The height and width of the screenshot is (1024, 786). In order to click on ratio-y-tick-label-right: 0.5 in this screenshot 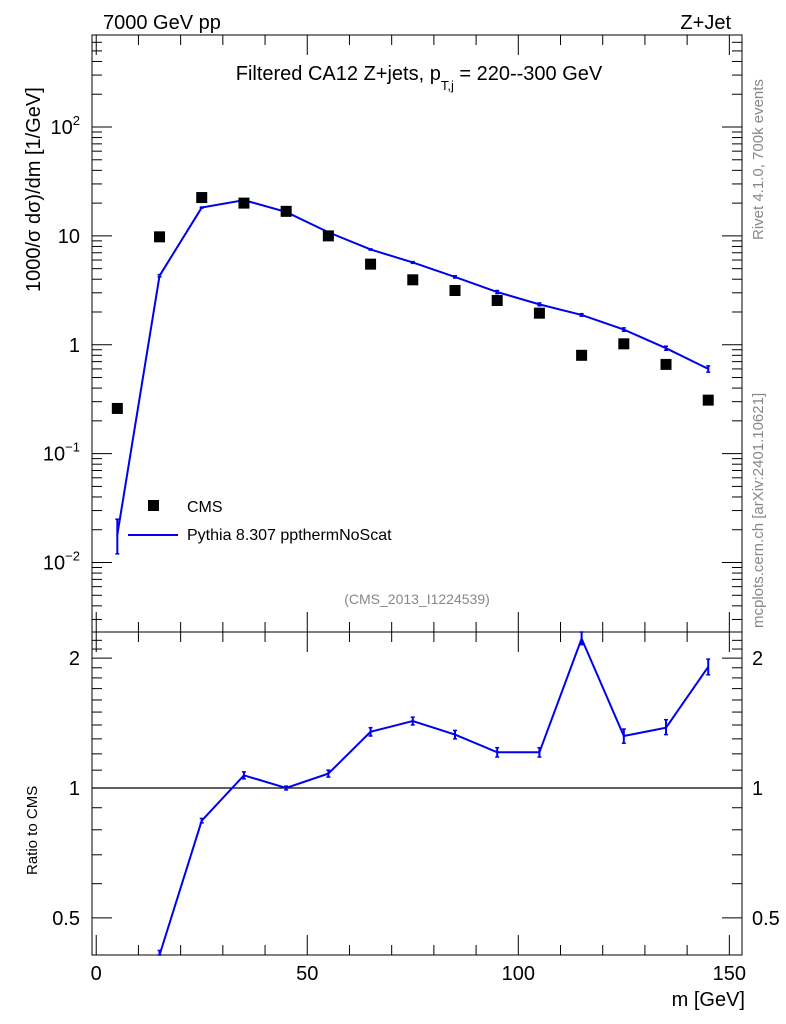, I will do `click(766, 919)`.